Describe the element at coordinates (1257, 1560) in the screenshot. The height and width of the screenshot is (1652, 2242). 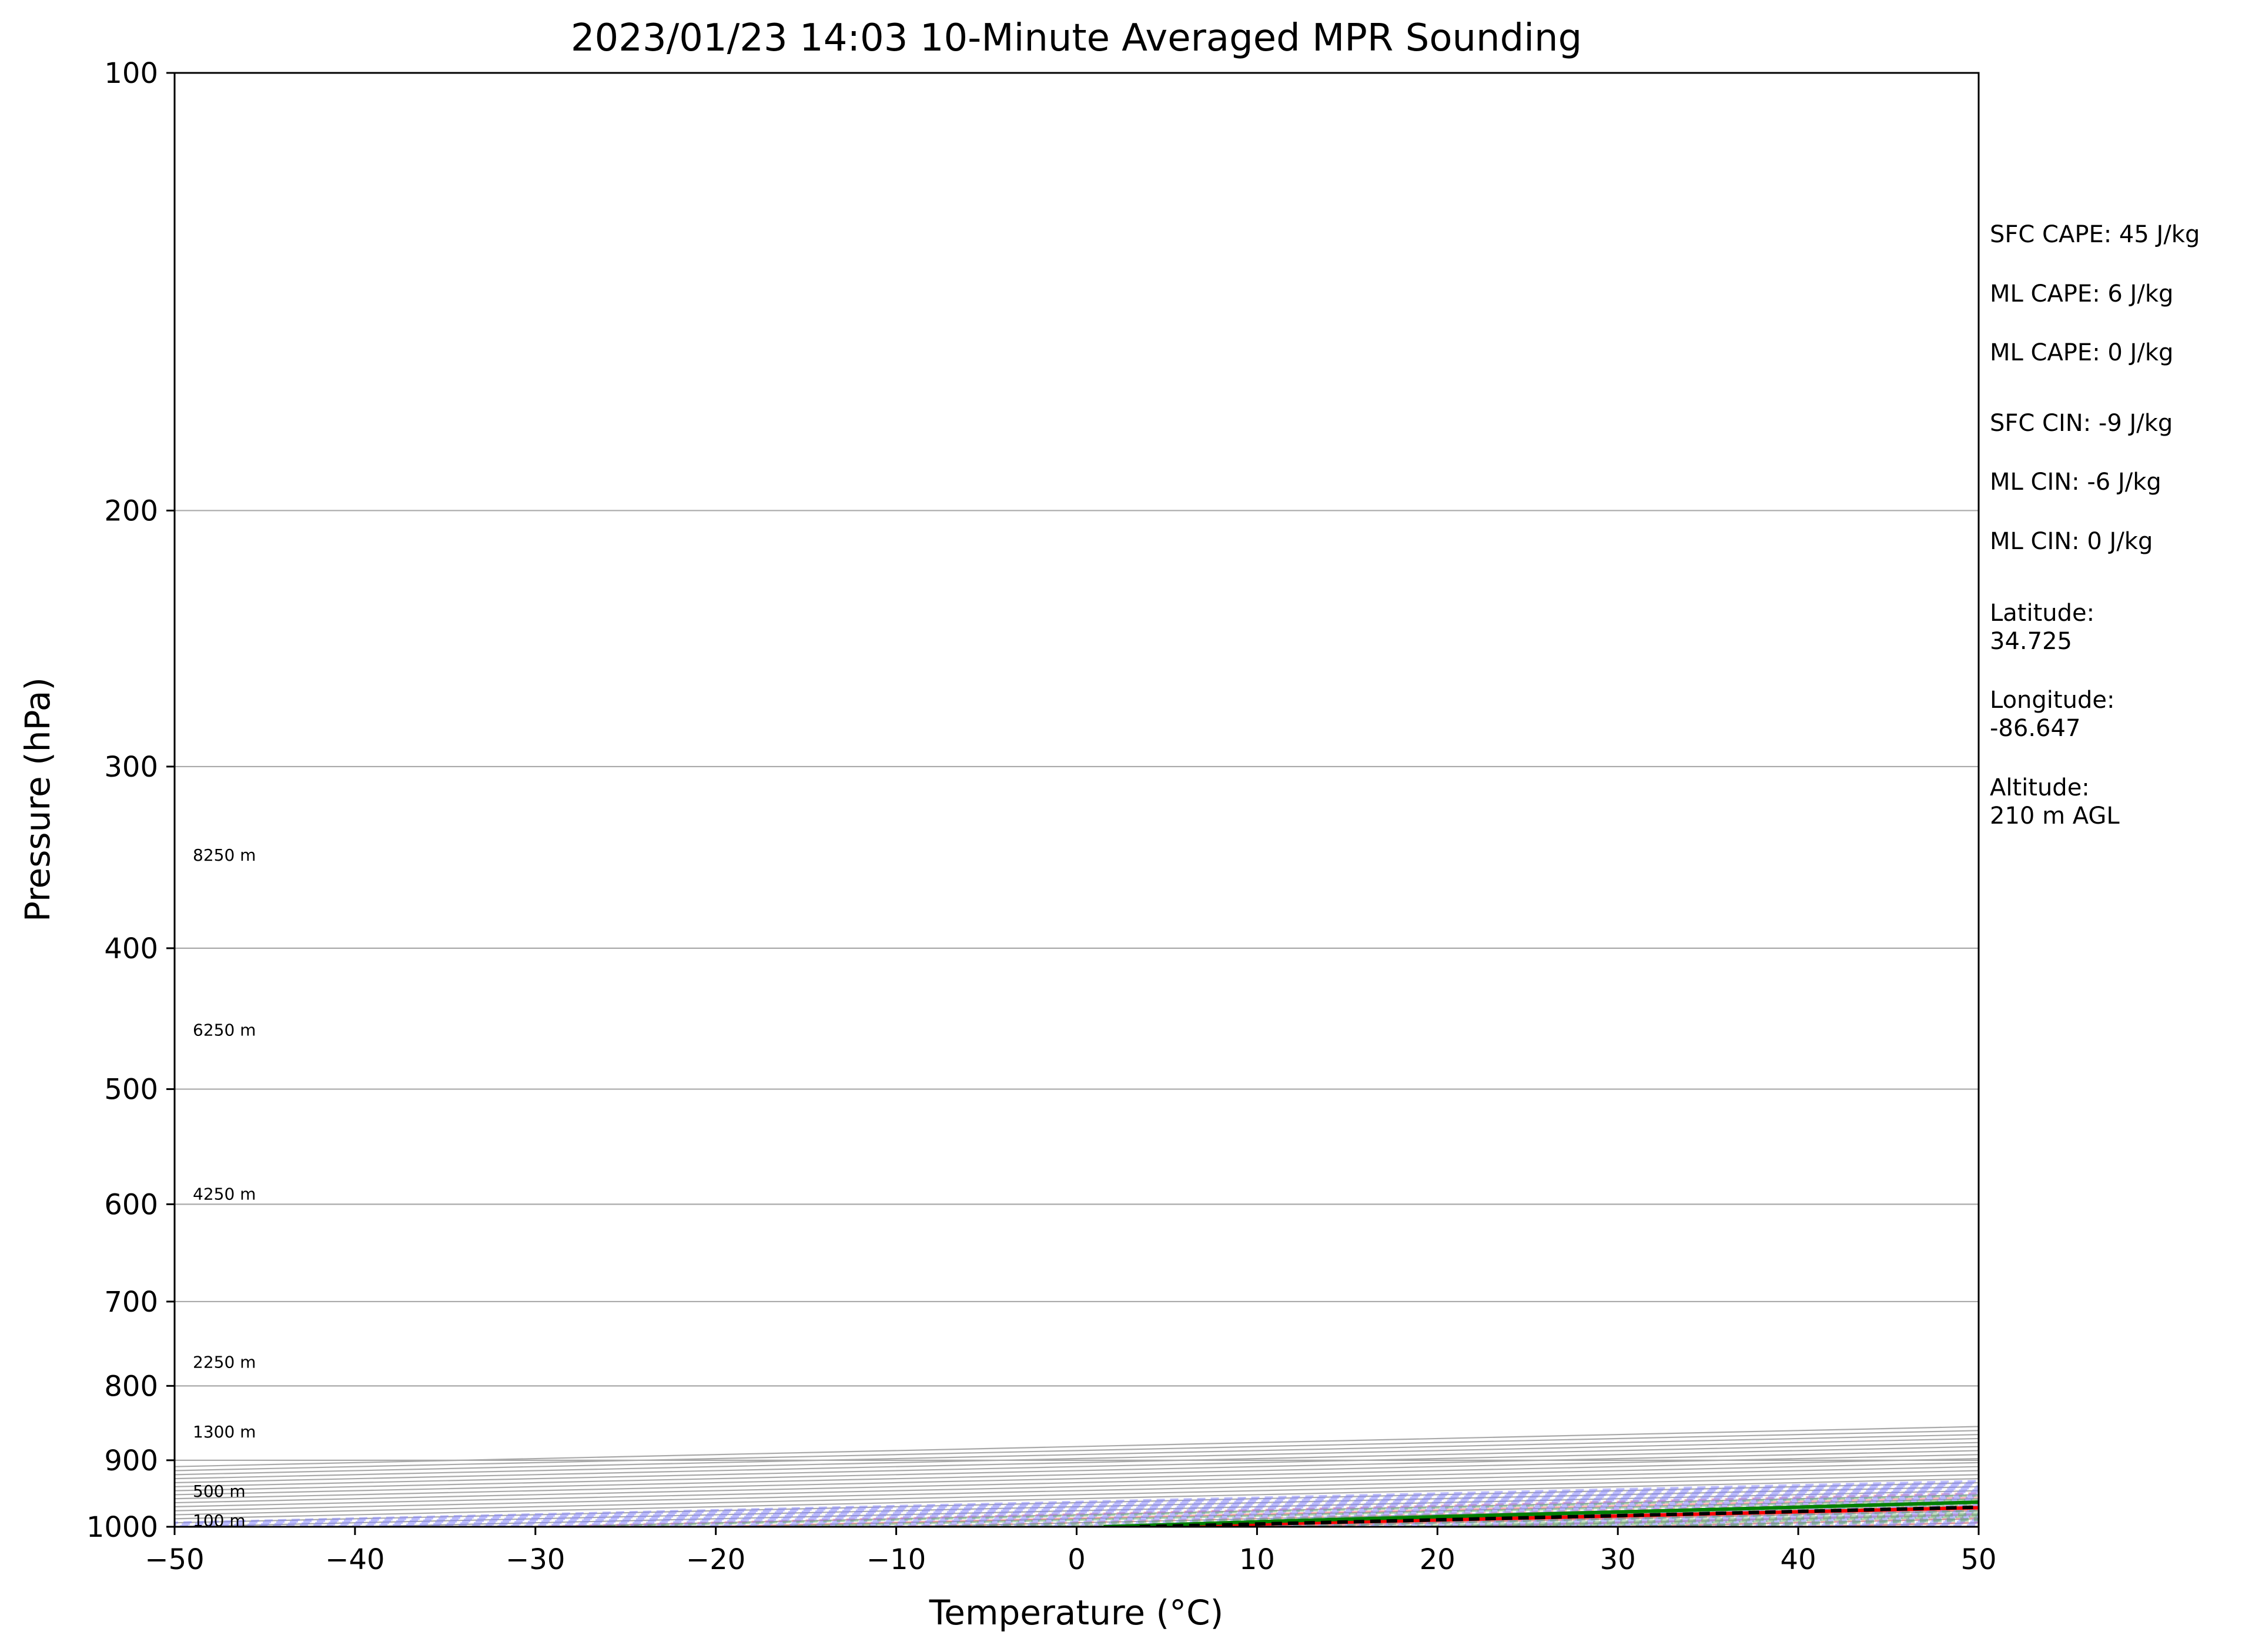
I see `x-tick-label: 10` at that location.